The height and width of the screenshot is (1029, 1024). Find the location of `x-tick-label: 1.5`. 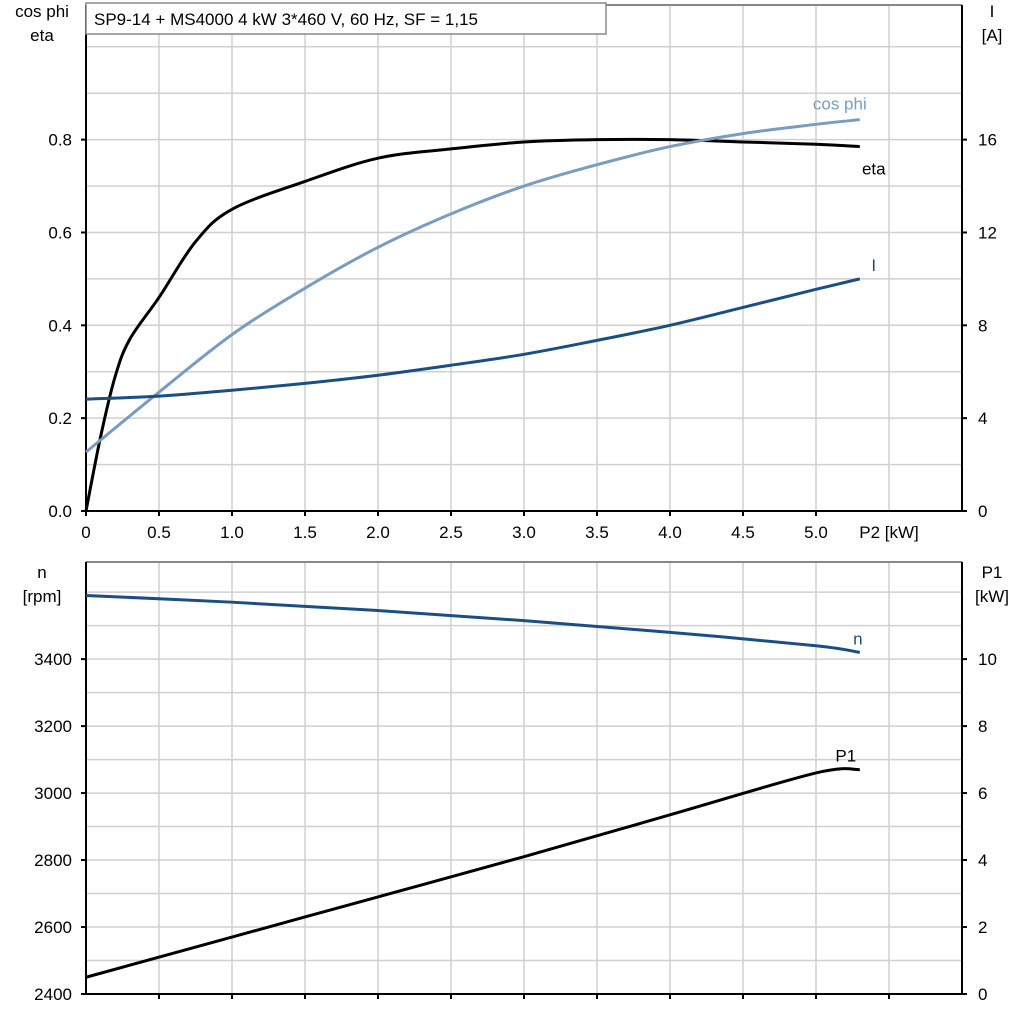

x-tick-label: 1.5 is located at coordinates (305, 532).